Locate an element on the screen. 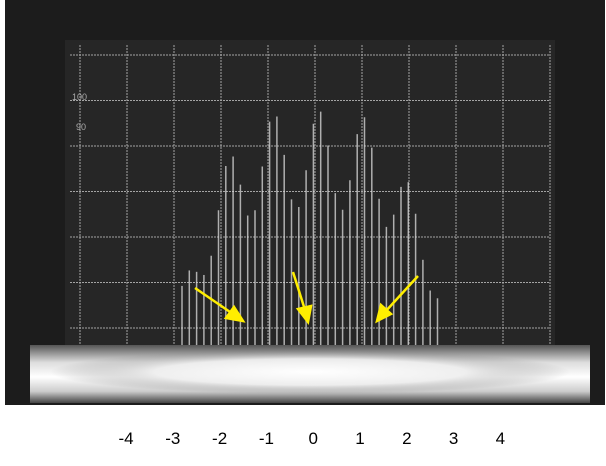 The image size is (606, 466). screen-label: 100 is located at coordinates (79, 97).